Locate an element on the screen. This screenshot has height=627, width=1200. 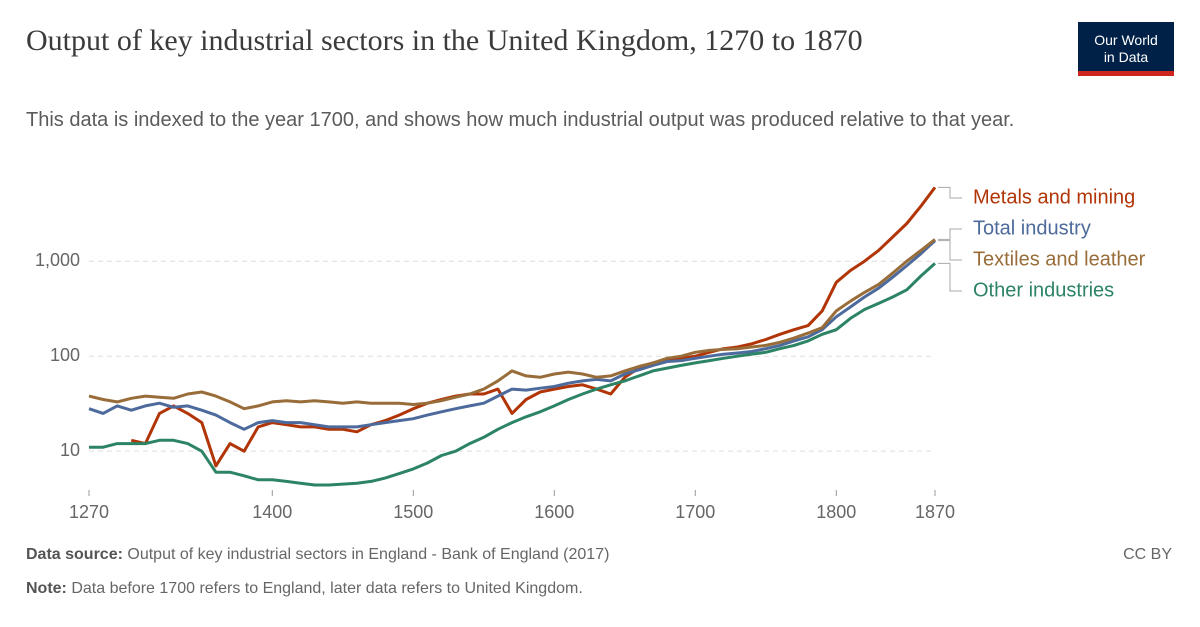
series-label: Textiles and leather is located at coordinates (1059, 259).